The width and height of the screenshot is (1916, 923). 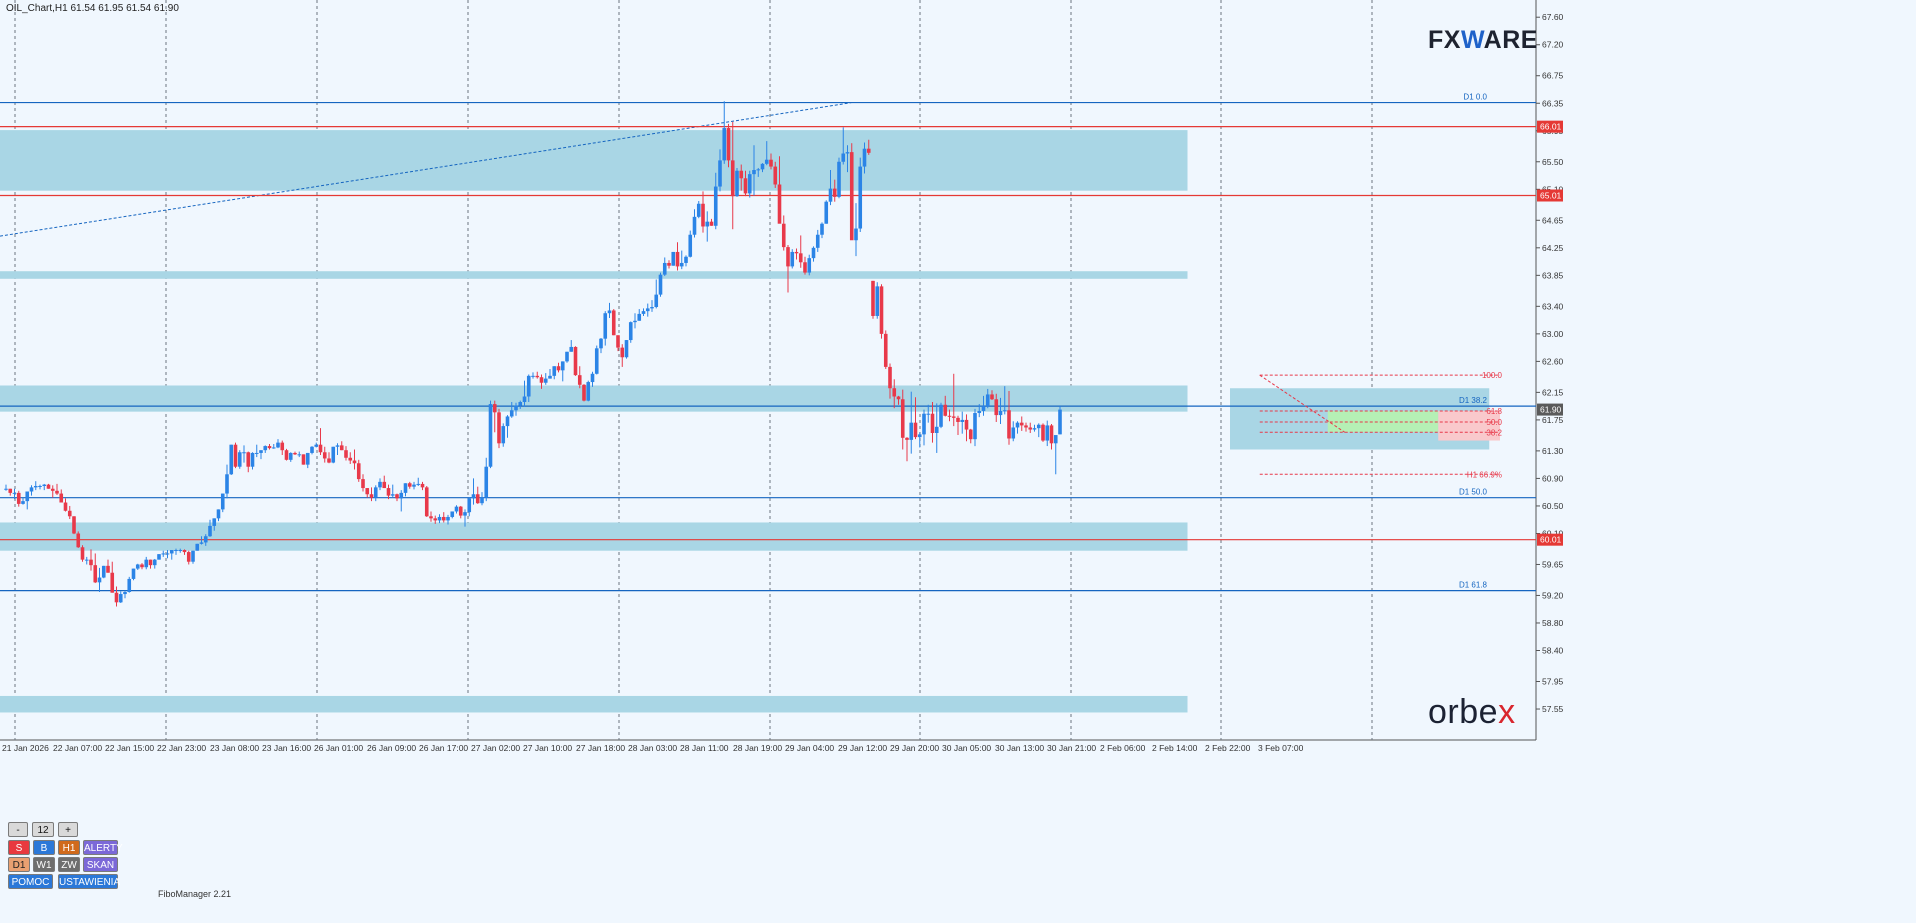 I want to click on settings-button: USTAWIENIA, so click(x=89, y=881).